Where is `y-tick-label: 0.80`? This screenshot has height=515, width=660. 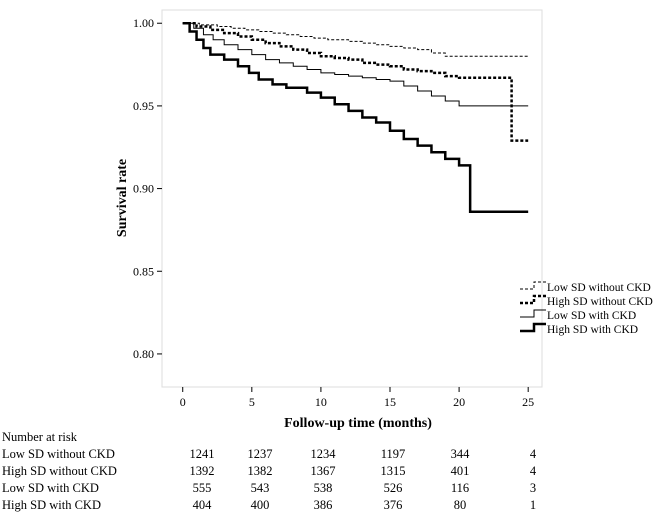 y-tick-label: 0.80 is located at coordinates (143, 354).